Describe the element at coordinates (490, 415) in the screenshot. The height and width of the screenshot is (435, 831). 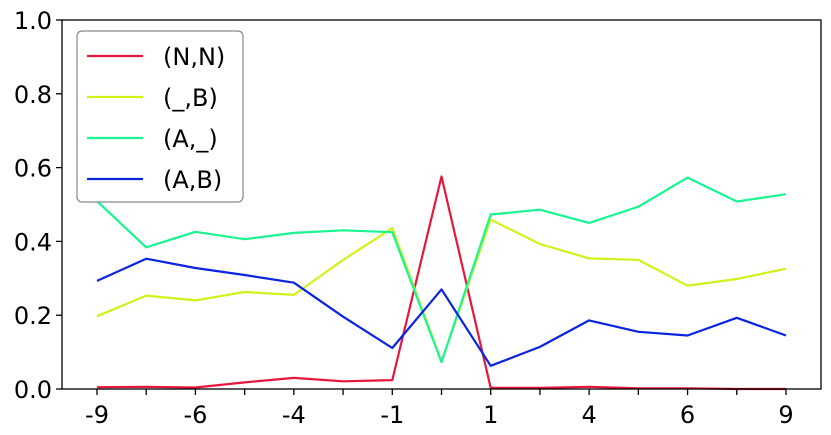
I see `x-tick-label: 1` at that location.